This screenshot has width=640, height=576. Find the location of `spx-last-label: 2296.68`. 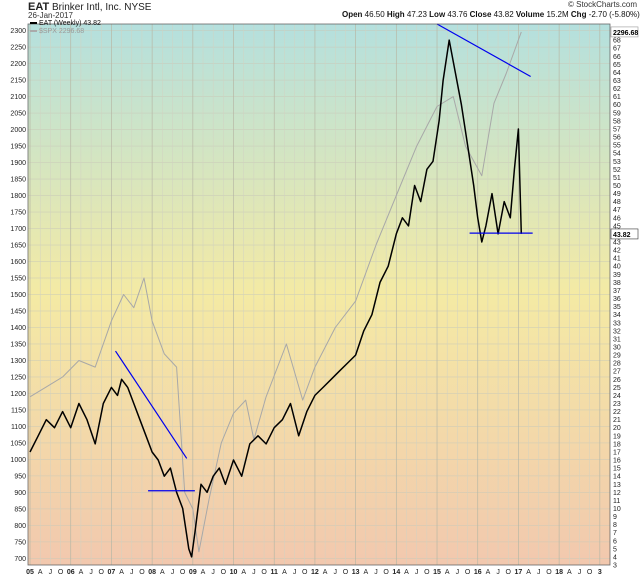

spx-last-label: 2296.68 is located at coordinates (625, 33).